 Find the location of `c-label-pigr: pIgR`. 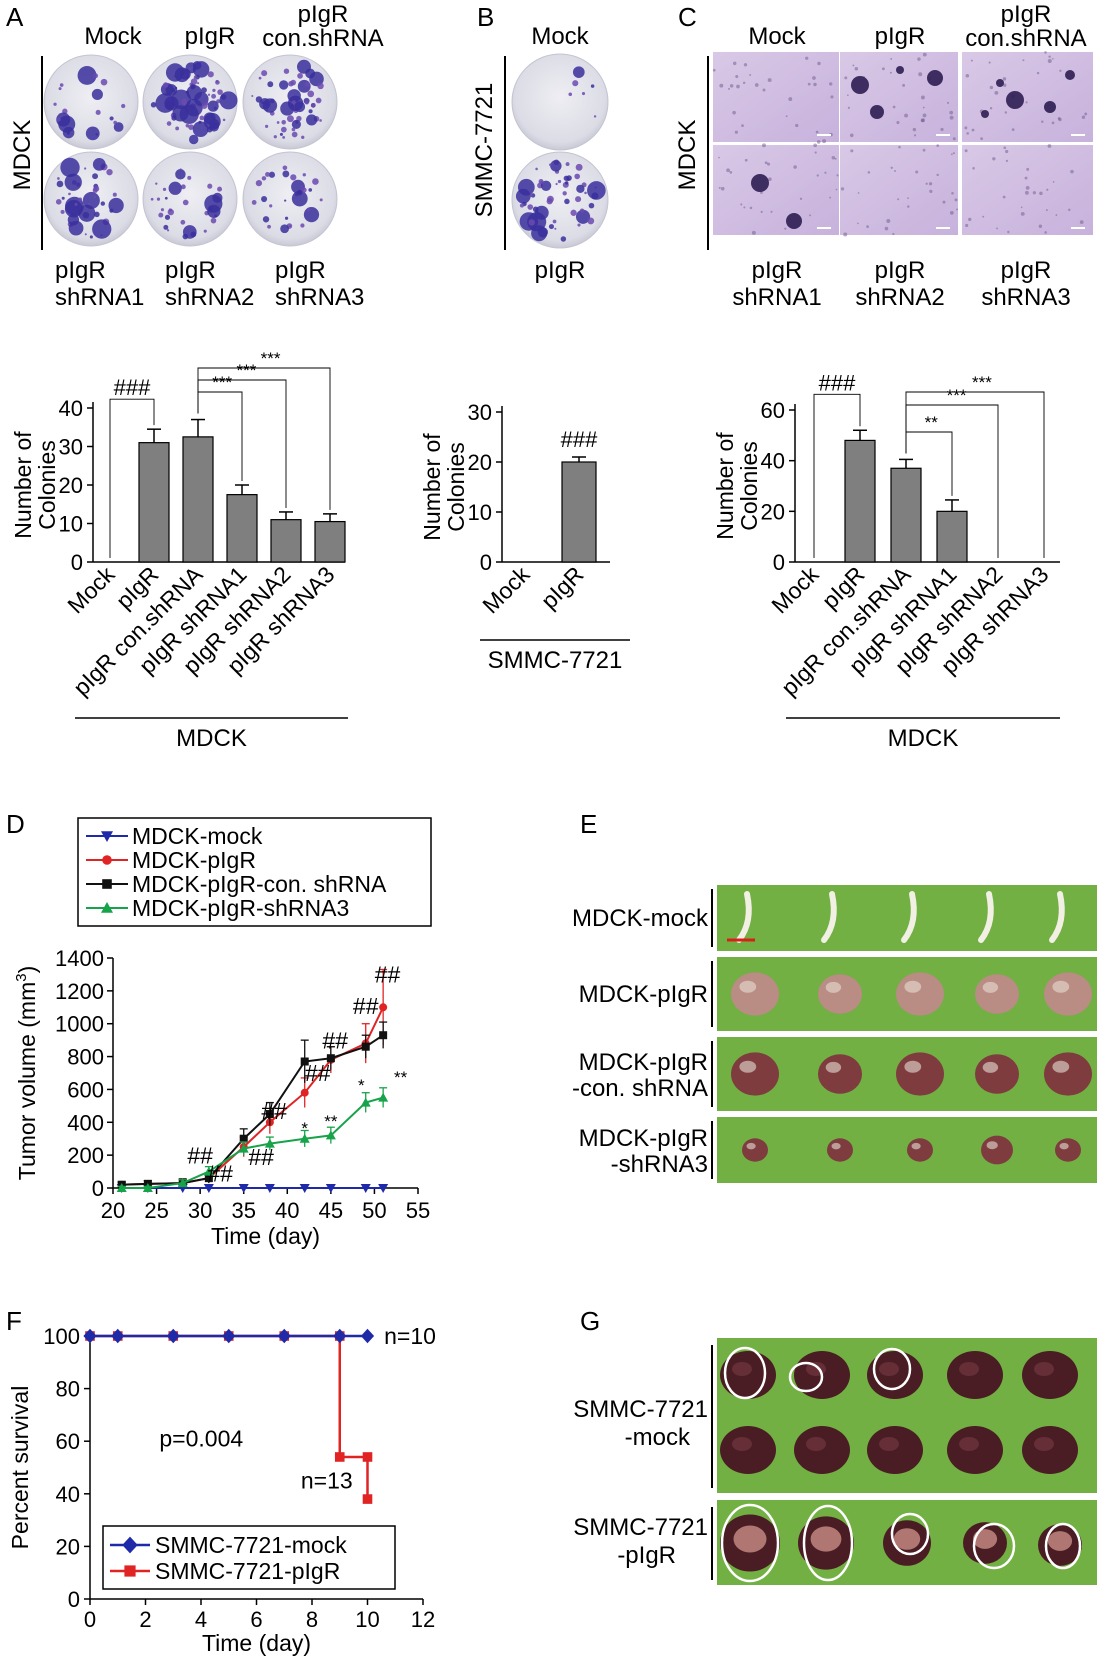

c-label-pigr: pIgR is located at coordinates (900, 36).